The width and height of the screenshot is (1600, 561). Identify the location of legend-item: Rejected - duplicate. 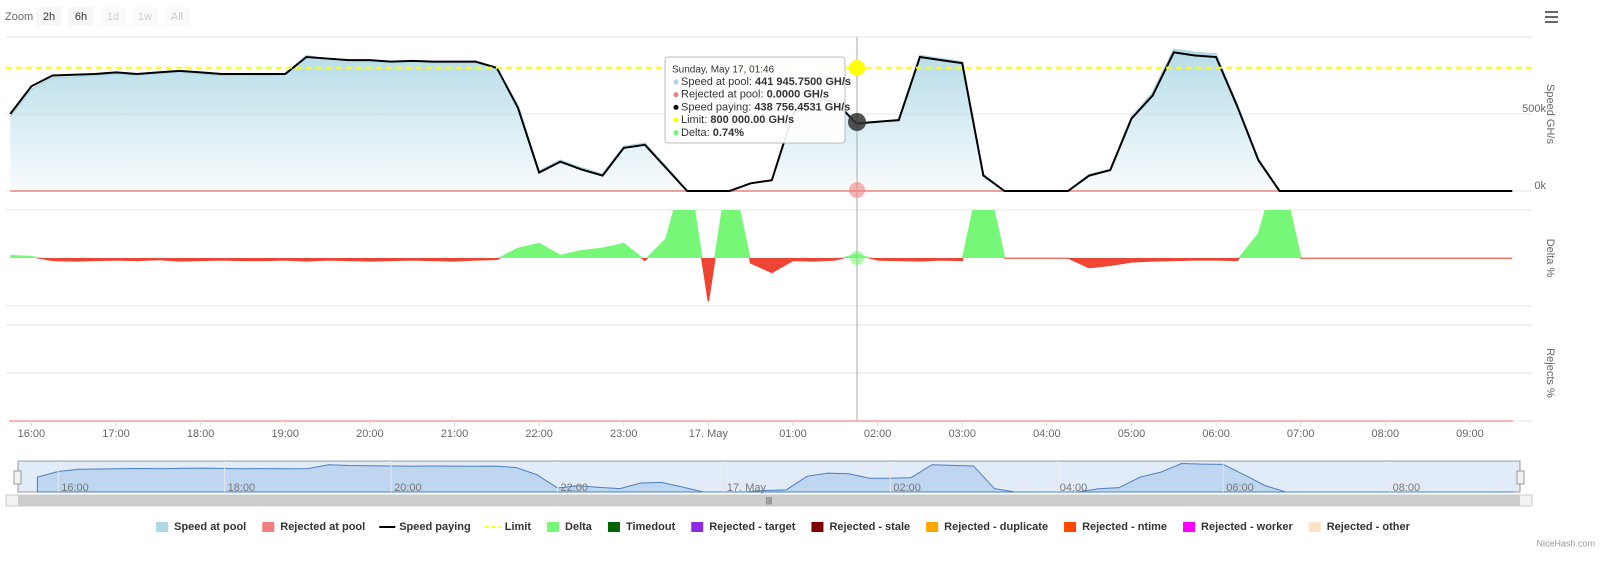
(987, 527).